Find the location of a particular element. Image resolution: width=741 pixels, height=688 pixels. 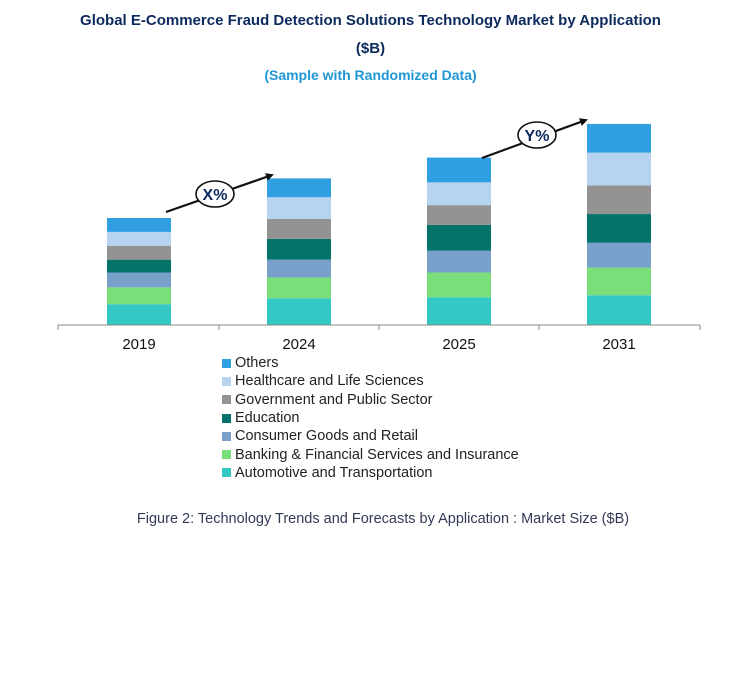

legend-item-healthcare-and-life-sciences: Healthcare and Life Sciences is located at coordinates (370, 381).